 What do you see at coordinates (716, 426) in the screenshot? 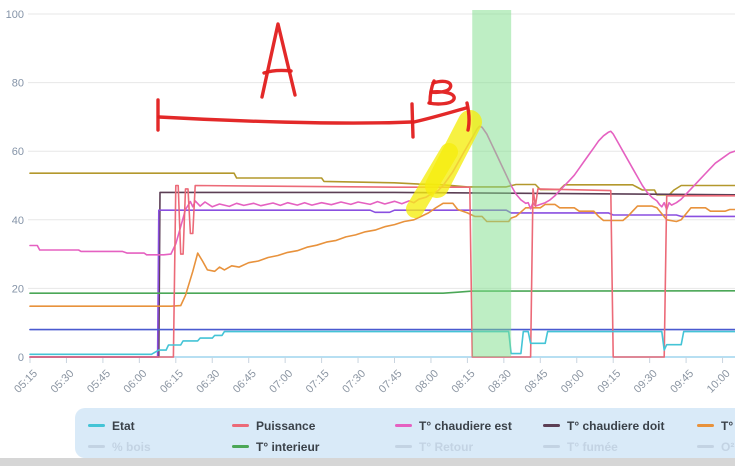
I see `legend-item-t-d: T° D` at bounding box center [716, 426].